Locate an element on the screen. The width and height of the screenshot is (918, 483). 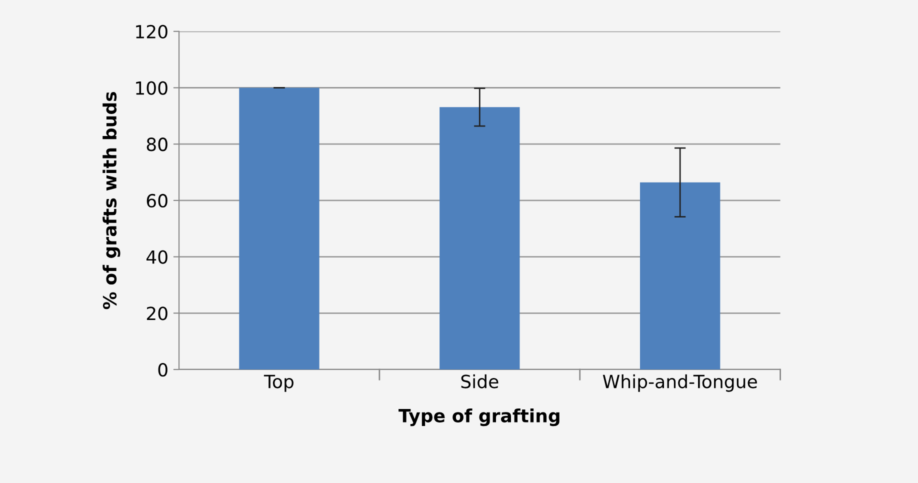
y-axis-title: % of grafts with buds is located at coordinates (111, 201).